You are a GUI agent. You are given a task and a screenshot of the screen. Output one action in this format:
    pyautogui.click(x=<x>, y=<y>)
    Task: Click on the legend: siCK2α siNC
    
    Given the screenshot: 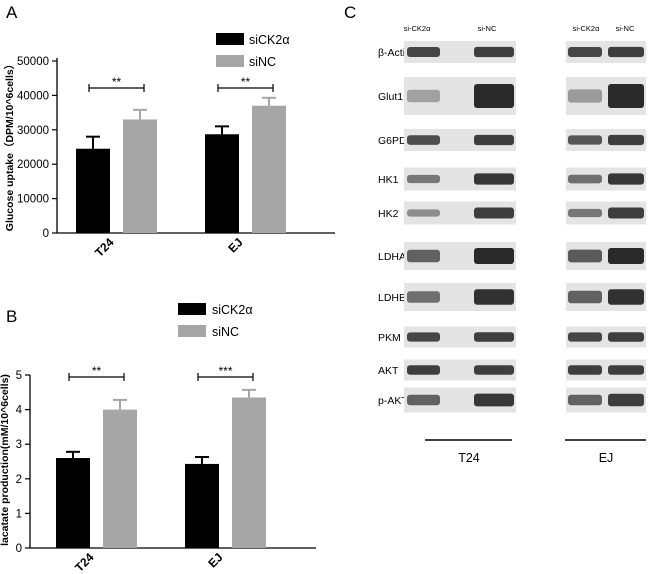 What is the action you would take?
    pyautogui.click(x=253, y=51)
    